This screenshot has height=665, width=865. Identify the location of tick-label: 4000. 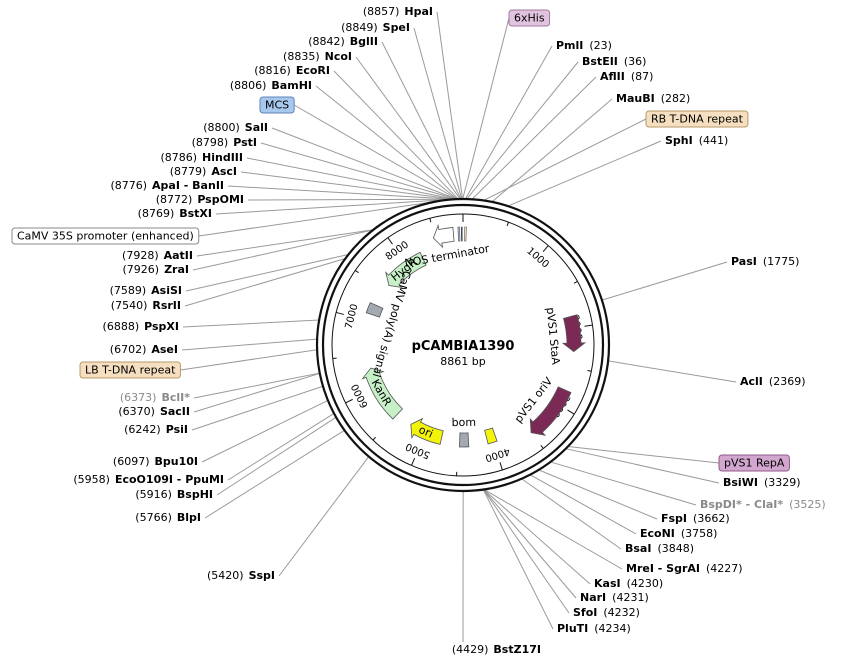
(498, 454).